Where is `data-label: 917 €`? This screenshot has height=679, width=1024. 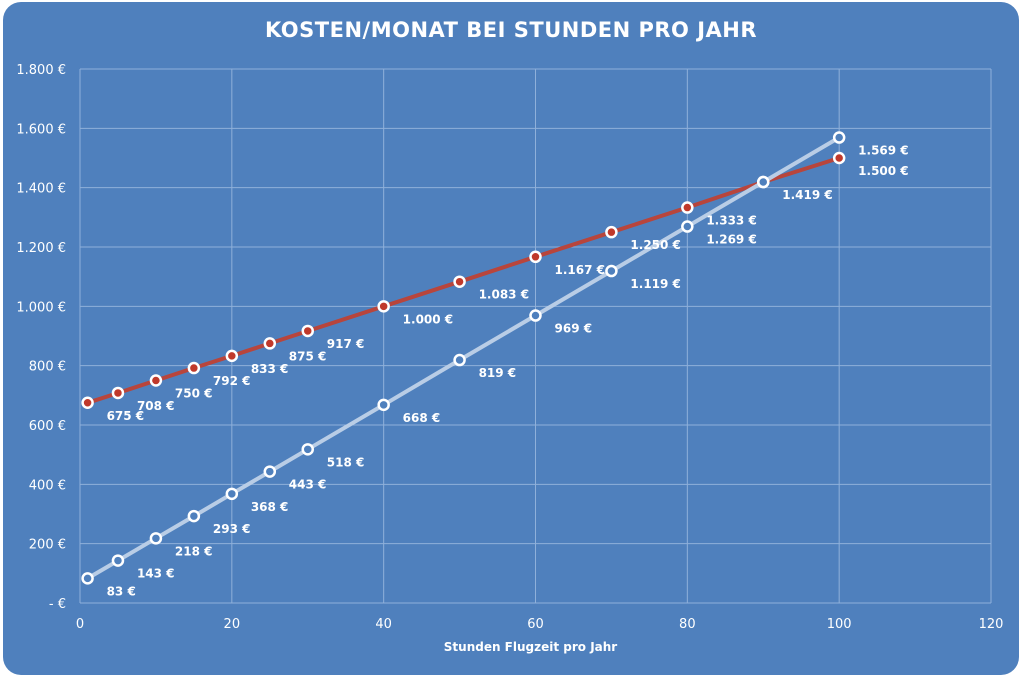 data-label: 917 € is located at coordinates (346, 344).